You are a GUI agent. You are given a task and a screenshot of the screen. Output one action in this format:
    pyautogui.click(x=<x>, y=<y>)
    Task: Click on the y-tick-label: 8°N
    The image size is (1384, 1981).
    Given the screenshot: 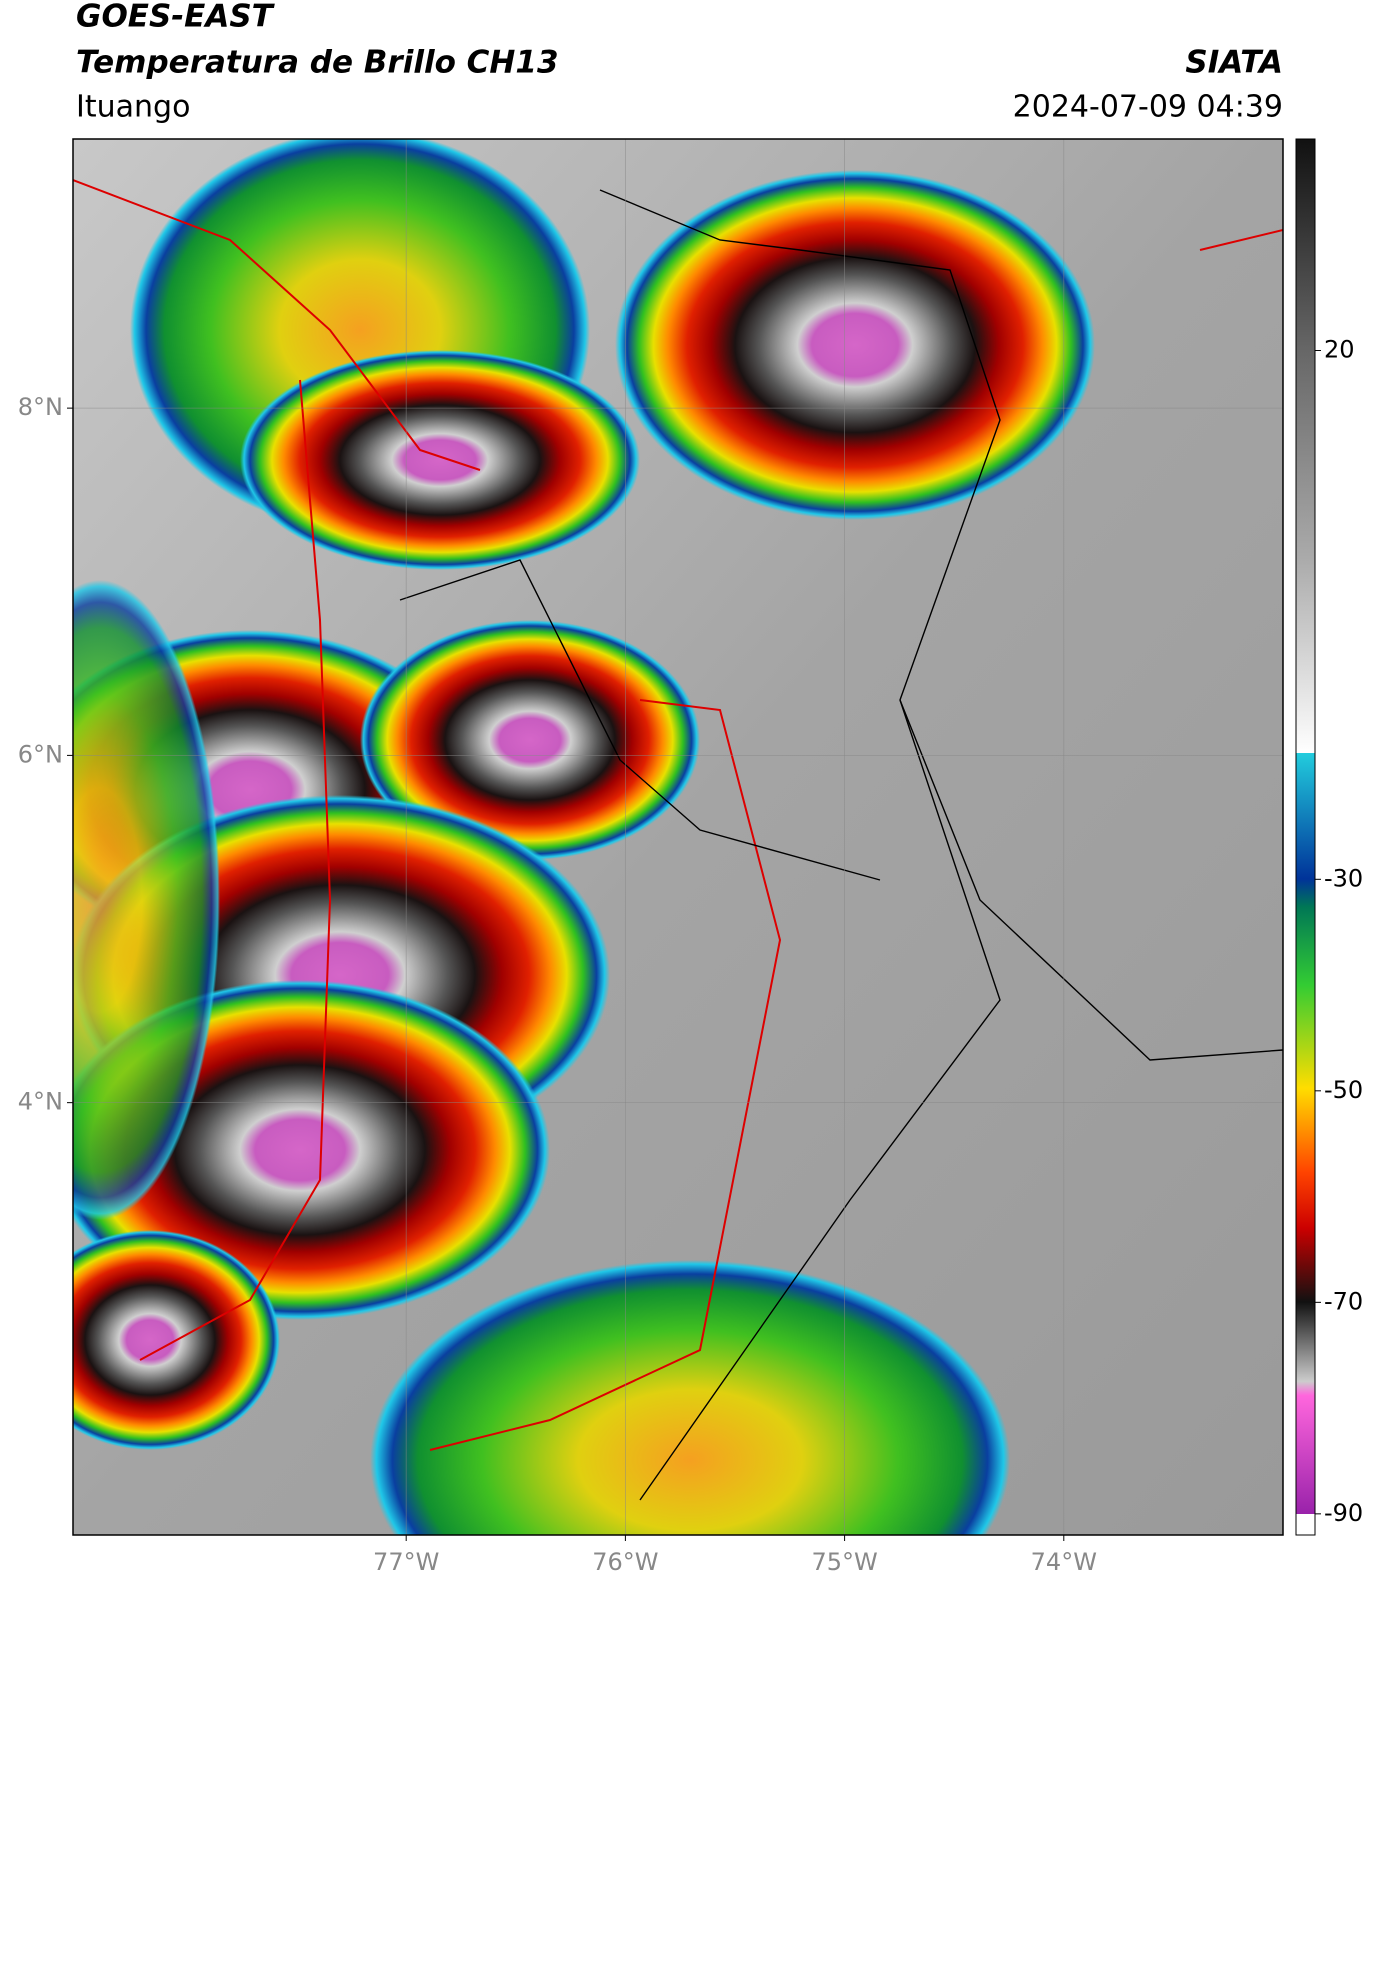 What is the action you would take?
    pyautogui.click(x=40, y=407)
    